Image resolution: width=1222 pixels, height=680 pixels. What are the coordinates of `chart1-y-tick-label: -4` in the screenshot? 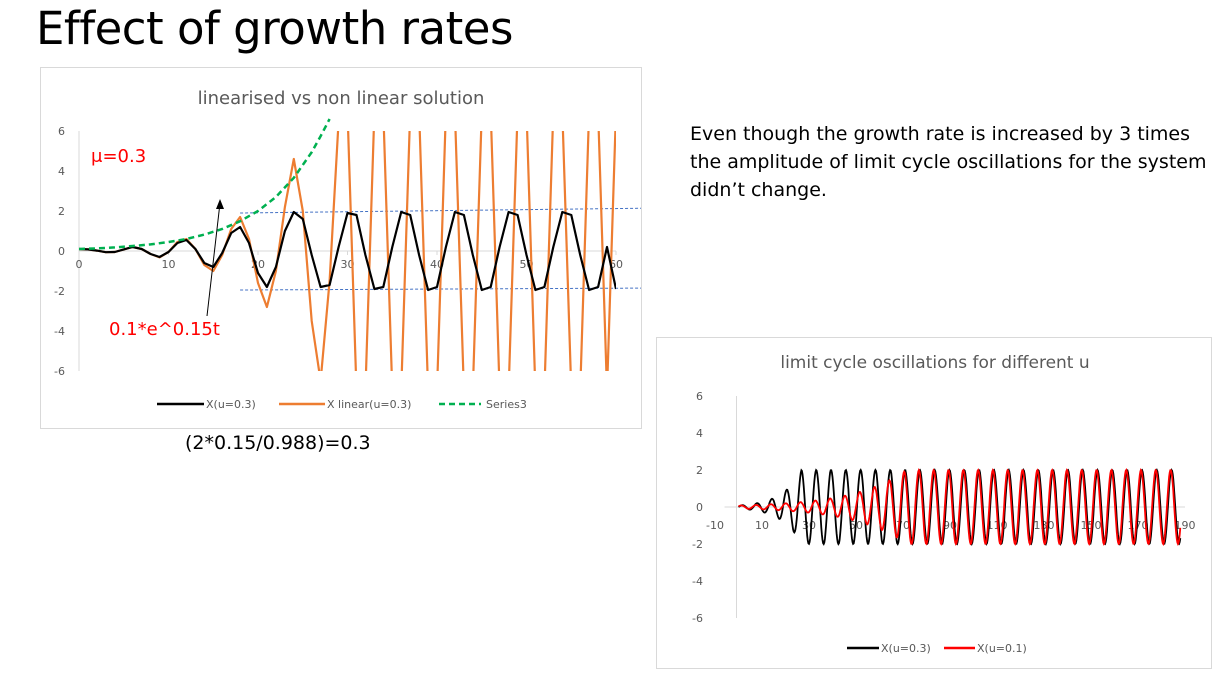 It's located at (59, 331).